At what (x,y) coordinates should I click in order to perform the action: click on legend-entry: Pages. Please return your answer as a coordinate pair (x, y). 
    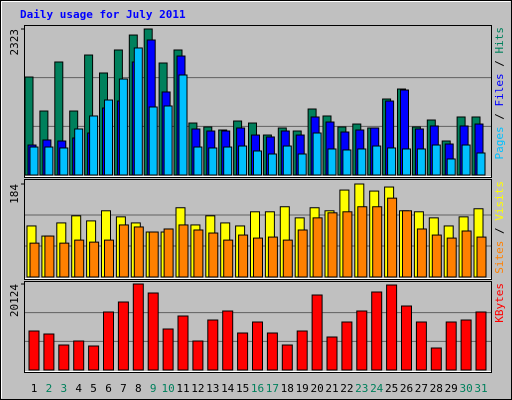
    Looking at the image, I should click on (499, 142).